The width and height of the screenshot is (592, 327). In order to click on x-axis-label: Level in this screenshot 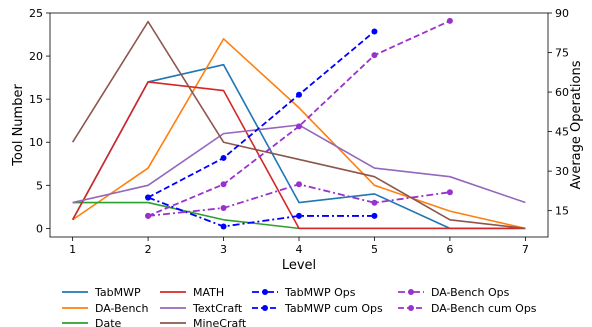, I will do `click(299, 265)`.